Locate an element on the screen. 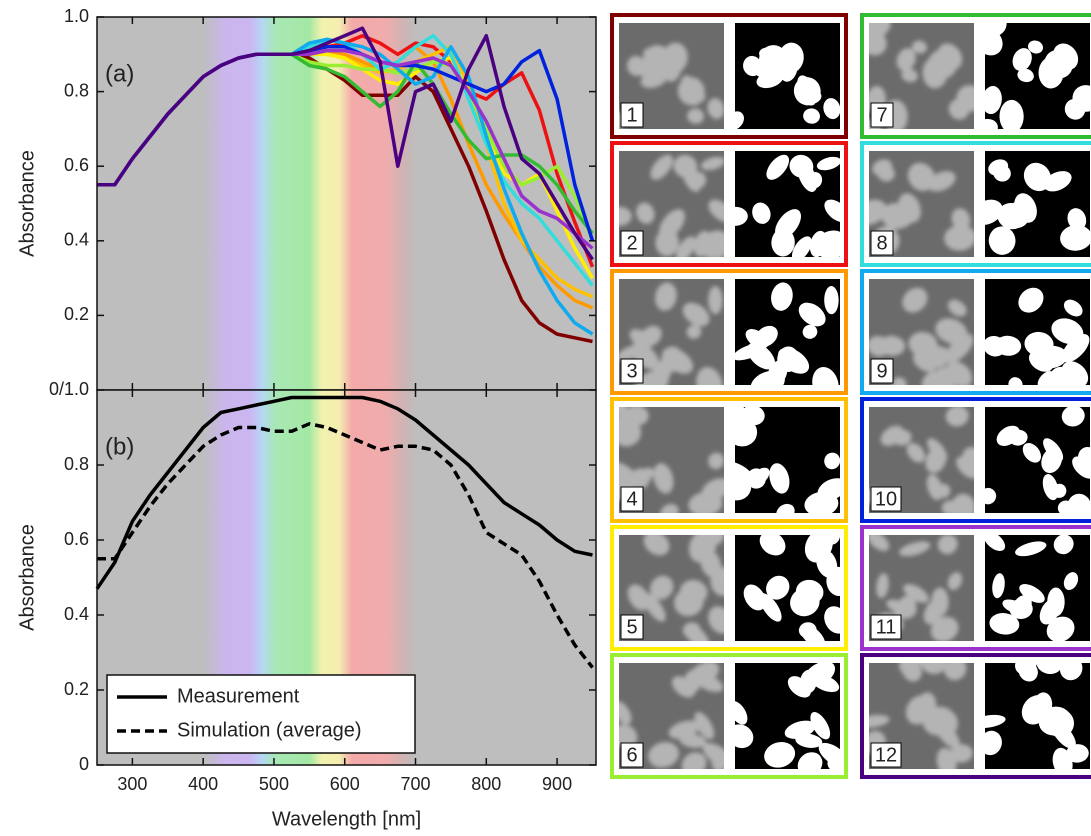 The width and height of the screenshot is (1091, 836). image-panel: 12 is located at coordinates (975, 716).